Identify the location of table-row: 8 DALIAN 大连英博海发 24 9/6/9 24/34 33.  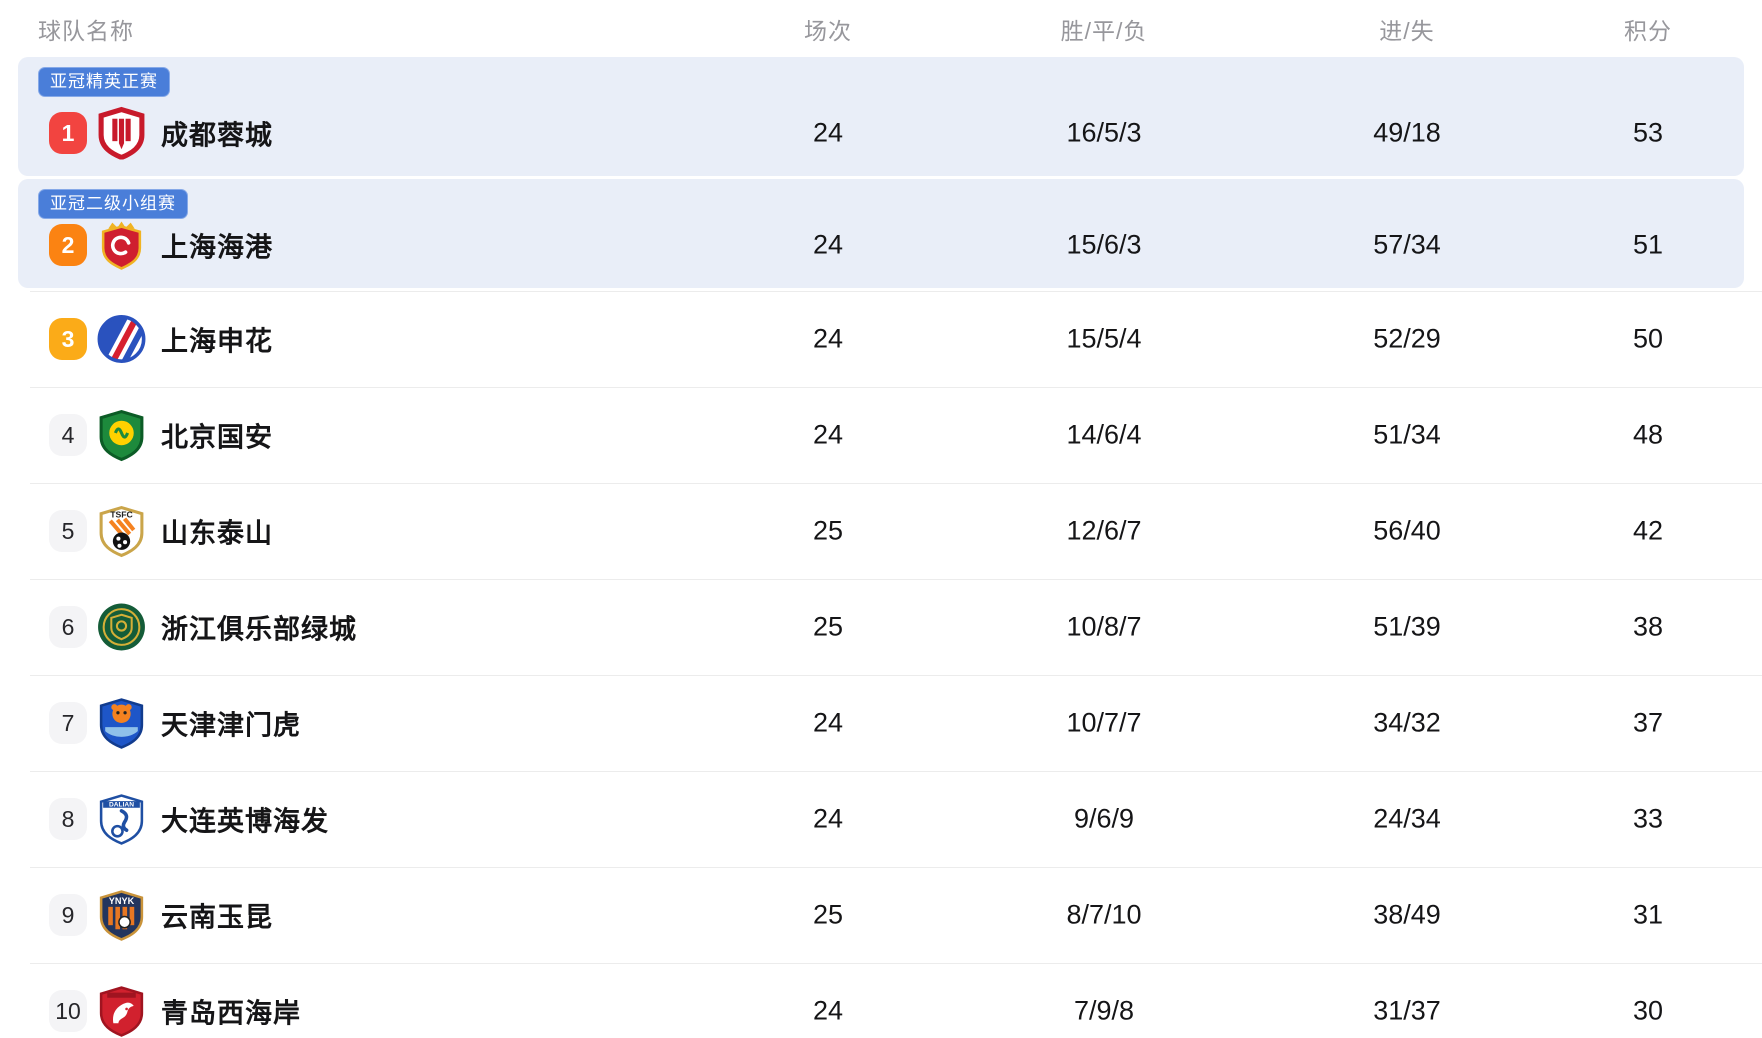
(881, 819).